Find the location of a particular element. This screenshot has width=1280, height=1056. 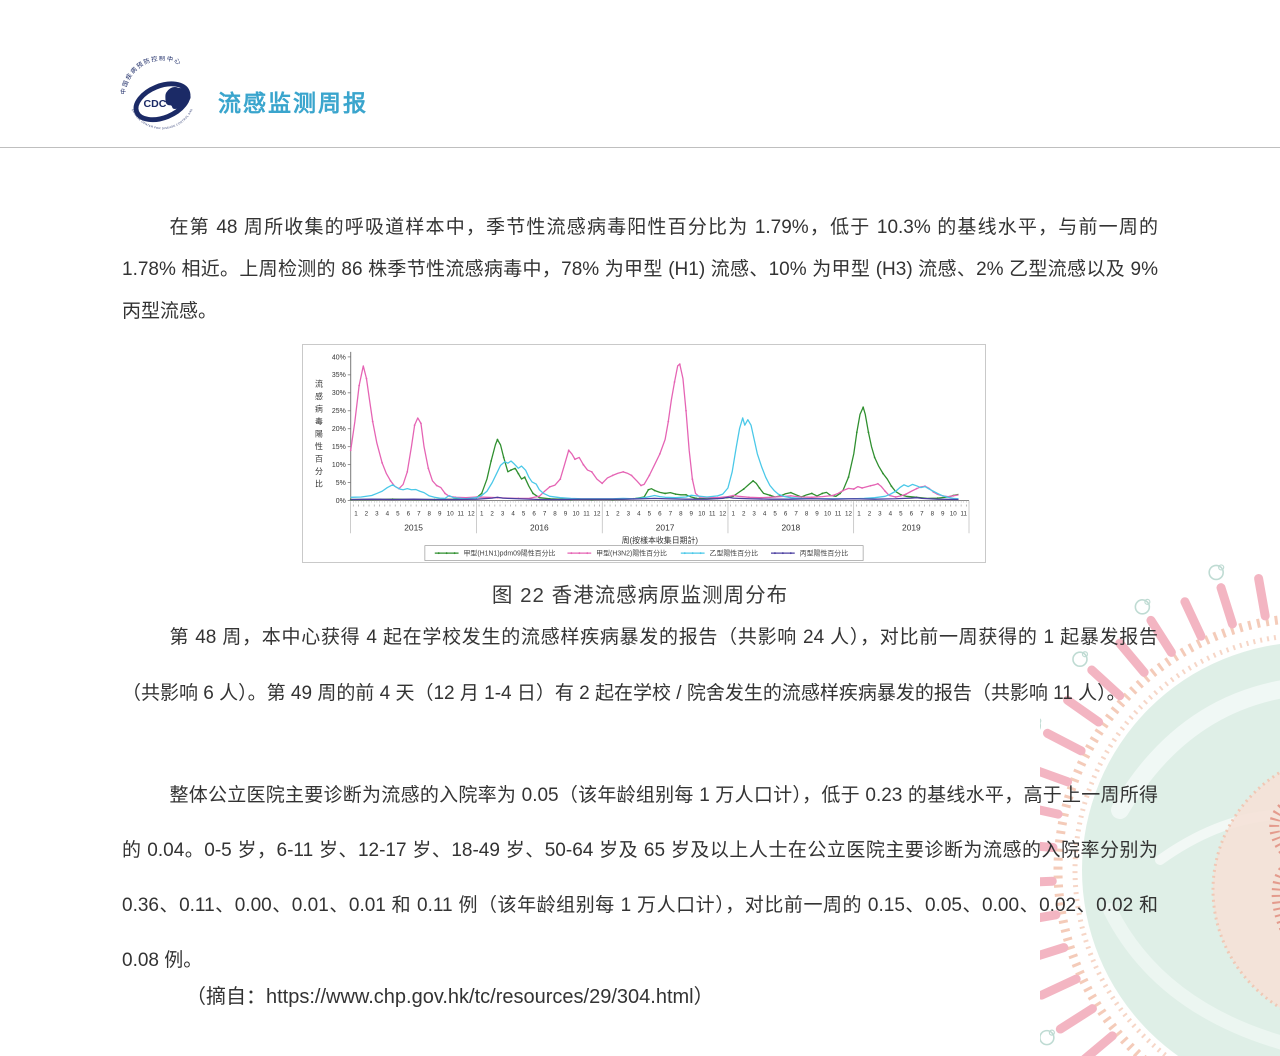

svg-text: 甲型(H1N1)pdm09陽性百分比 is located at coordinates (510, 553).